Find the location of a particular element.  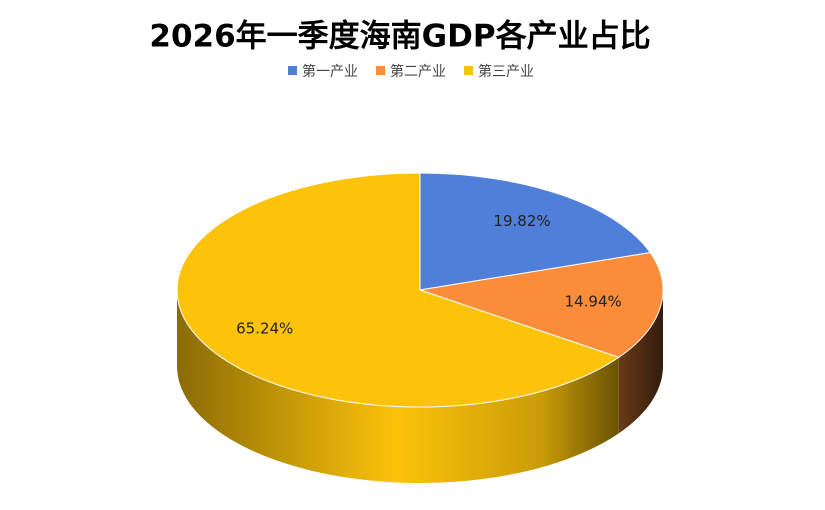

chart-title: 2026年一季度海南GDP各产业占比 is located at coordinates (399, 37).